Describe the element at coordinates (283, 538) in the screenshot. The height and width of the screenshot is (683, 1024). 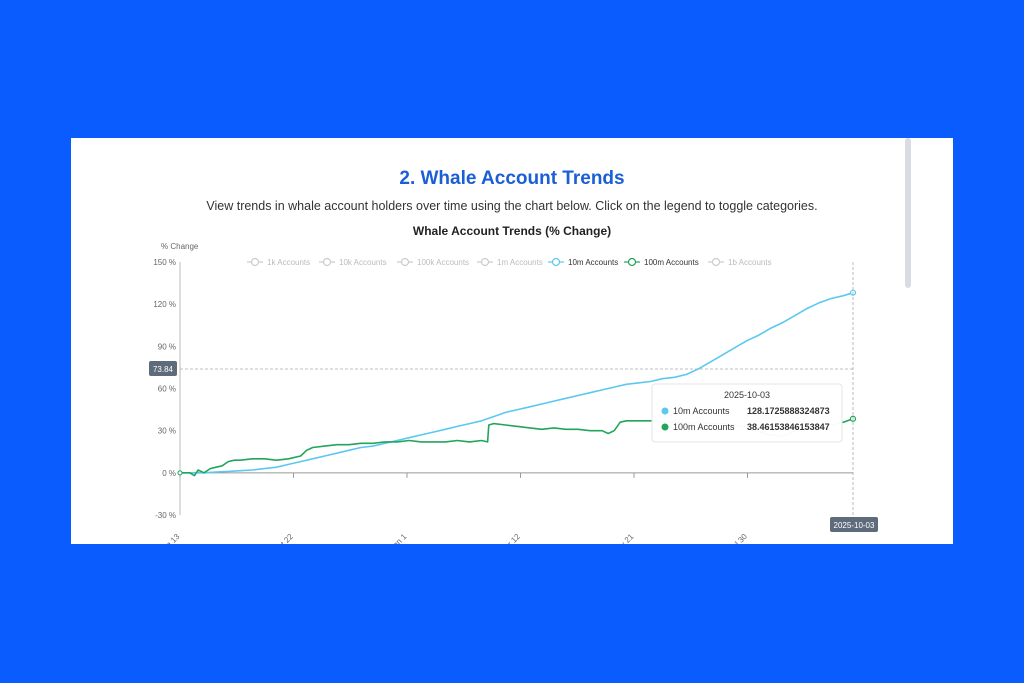
I see `x-tick-label: Oct 22` at that location.